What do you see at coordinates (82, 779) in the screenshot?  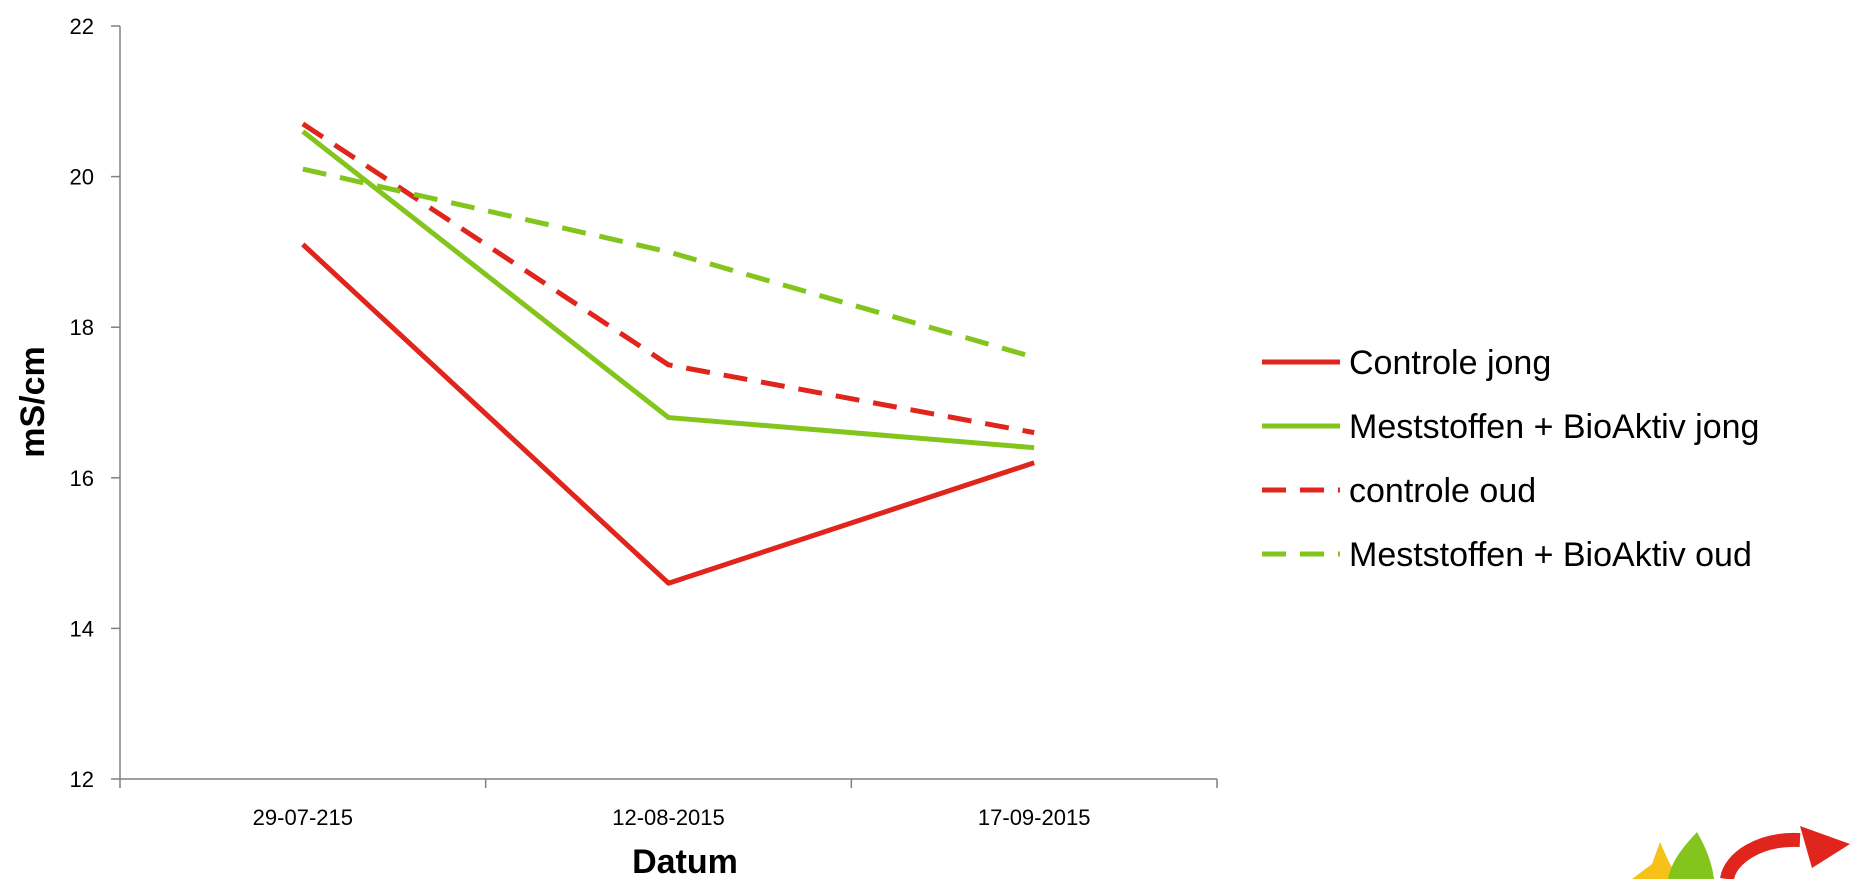 I see `y-tick-label: 12` at bounding box center [82, 779].